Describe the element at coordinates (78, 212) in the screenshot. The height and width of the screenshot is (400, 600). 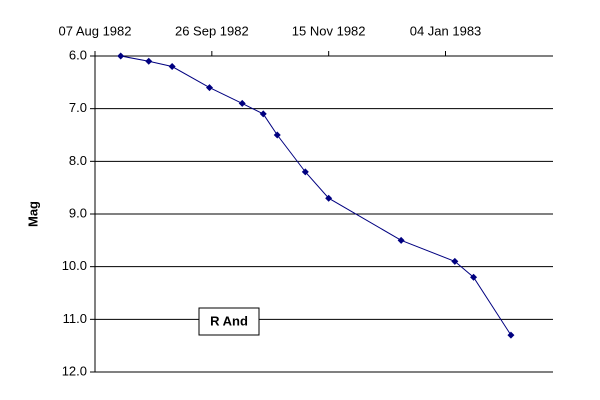
I see `y-tick-label: 9.0` at that location.